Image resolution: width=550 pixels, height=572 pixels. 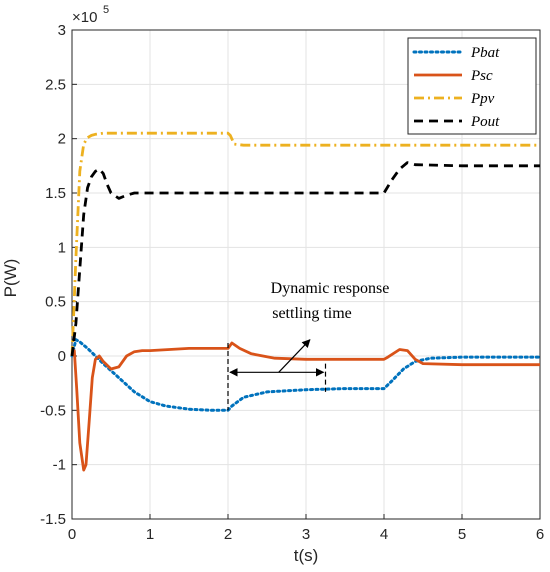 I want to click on annotation: Dynamic response settling time, so click(x=308, y=345).